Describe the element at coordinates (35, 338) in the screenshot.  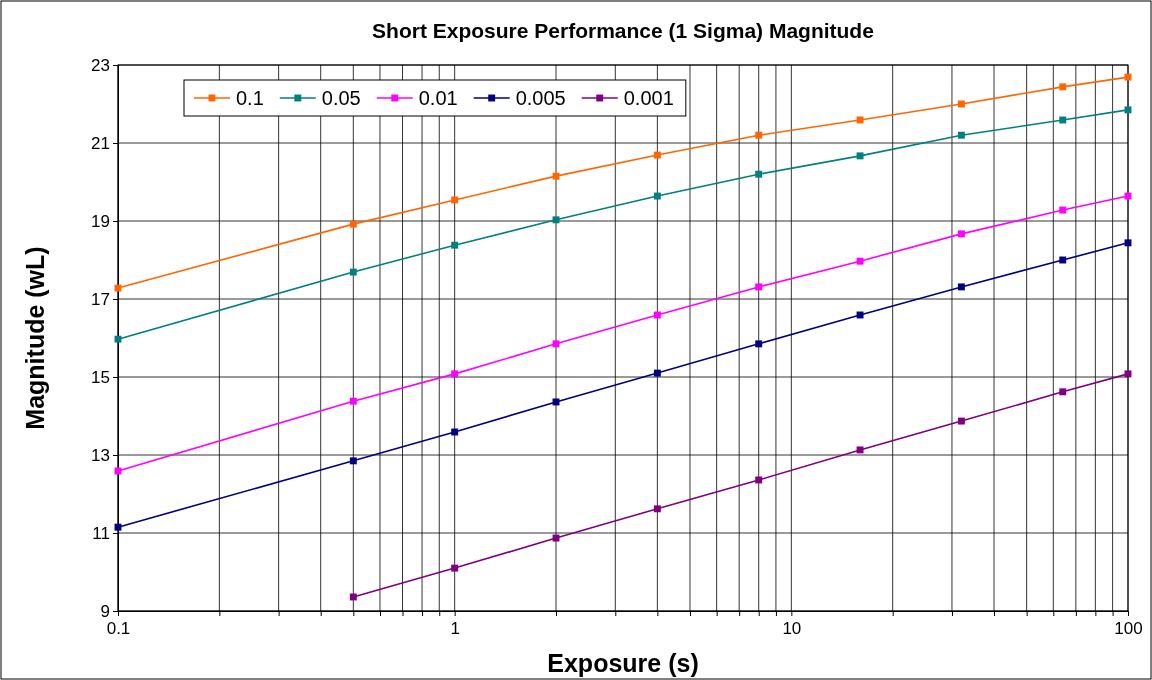
I see `y-axis-title: Magnitude (wL)` at that location.